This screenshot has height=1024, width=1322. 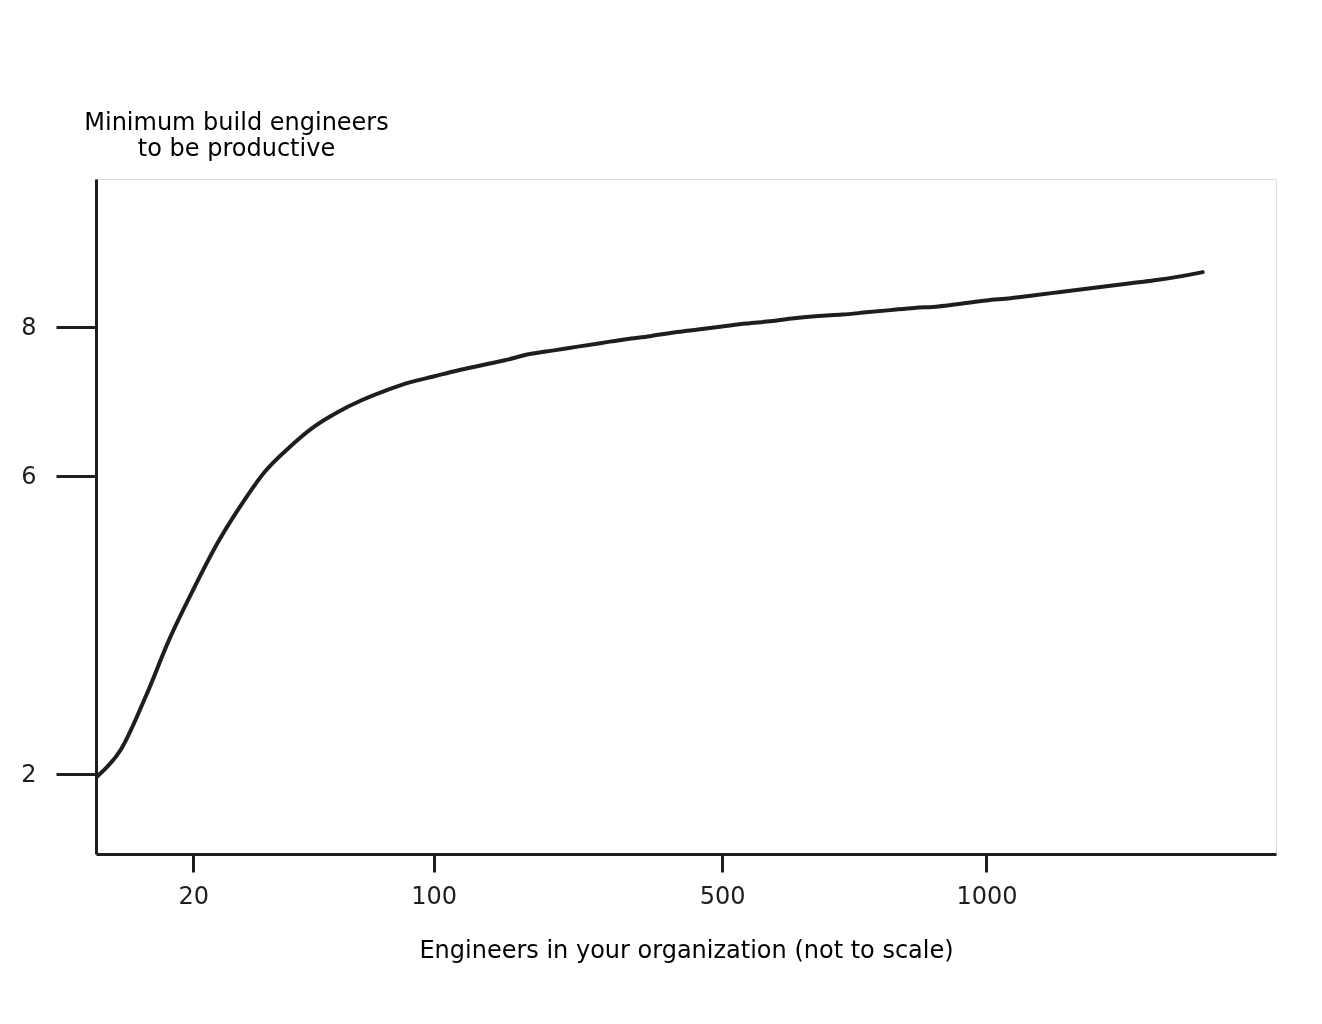 What do you see at coordinates (434, 895) in the screenshot?
I see `x-tick-label: 100` at bounding box center [434, 895].